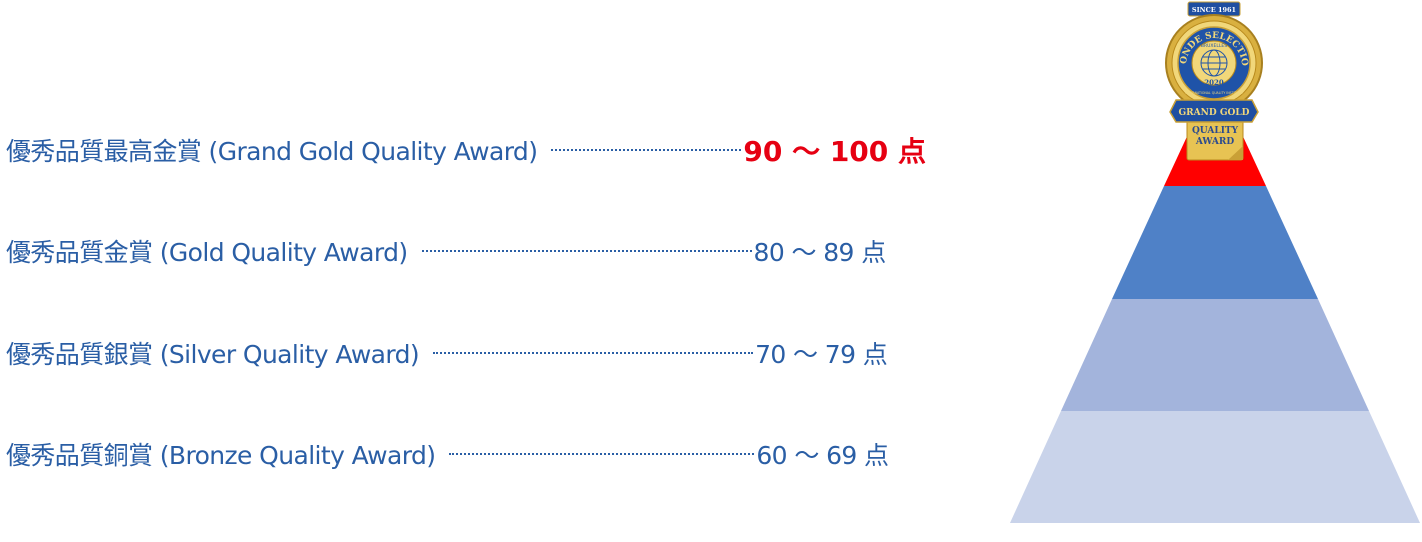 The width and height of the screenshot is (1422, 542). What do you see at coordinates (1214, 82) in the screenshot?
I see `medal-year: 2020` at bounding box center [1214, 82].